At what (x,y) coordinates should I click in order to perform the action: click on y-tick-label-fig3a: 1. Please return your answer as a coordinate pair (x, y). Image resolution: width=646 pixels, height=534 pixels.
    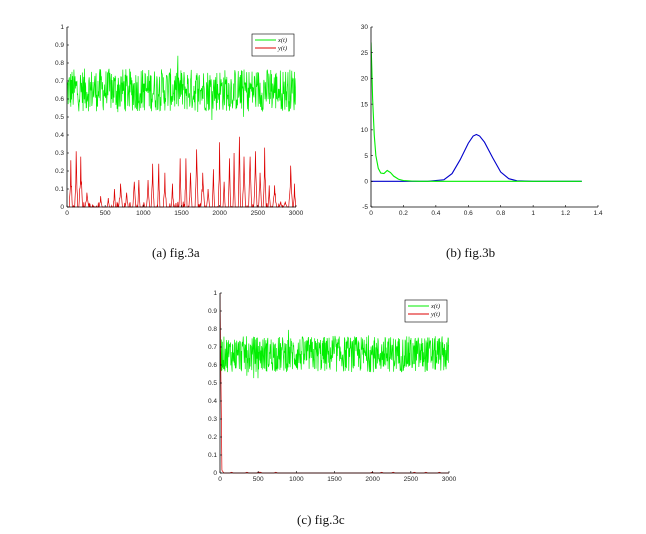
    Looking at the image, I should click on (62, 27).